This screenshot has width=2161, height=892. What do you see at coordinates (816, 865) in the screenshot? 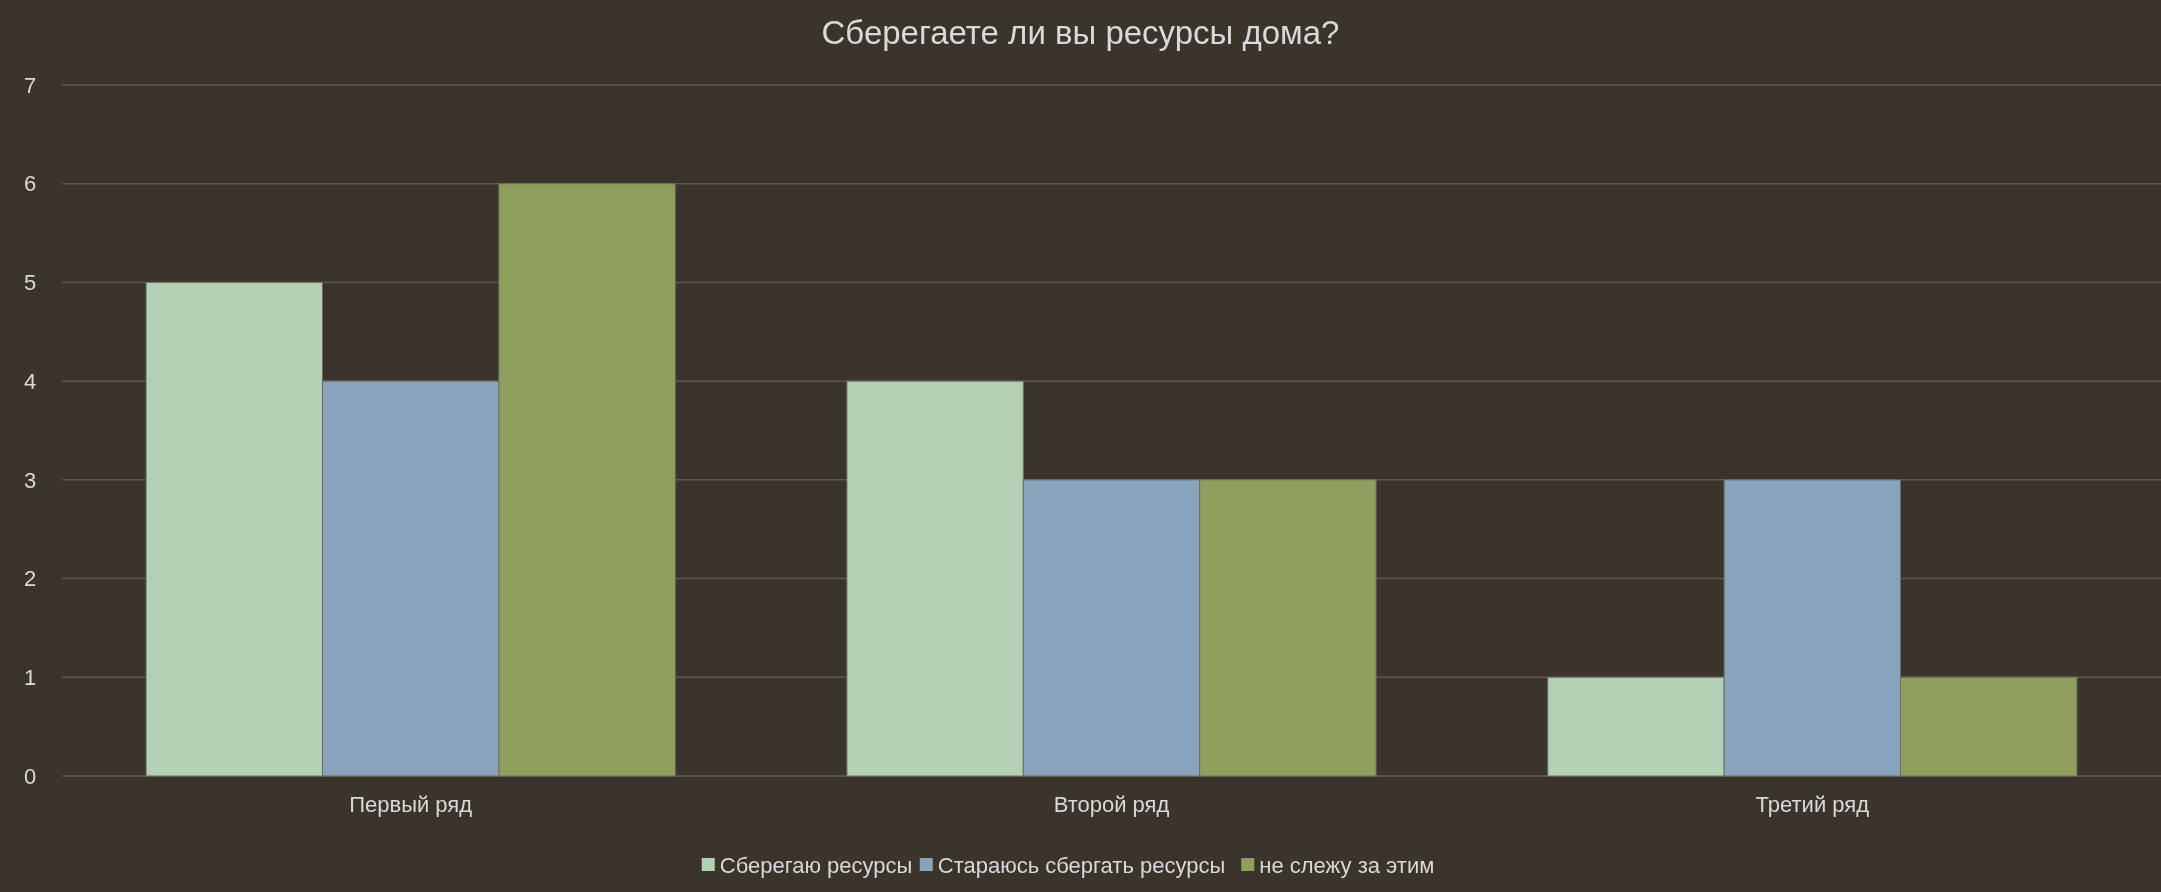
I see `legend-label: Сберегаю ресурсы` at bounding box center [816, 865].